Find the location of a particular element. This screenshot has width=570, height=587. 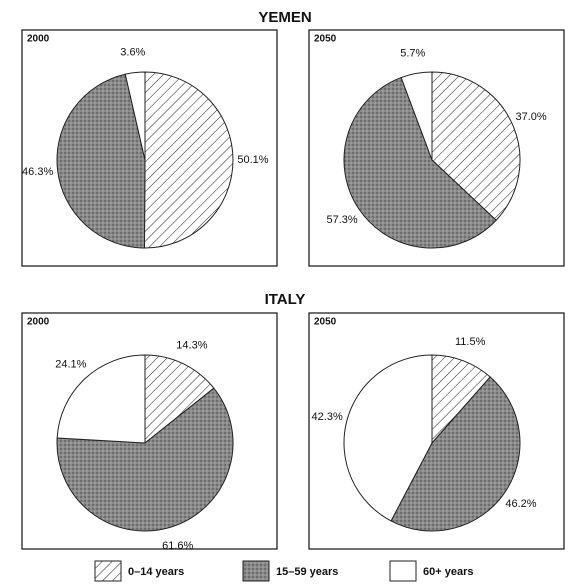

data-label: 11.5% is located at coordinates (470, 342).